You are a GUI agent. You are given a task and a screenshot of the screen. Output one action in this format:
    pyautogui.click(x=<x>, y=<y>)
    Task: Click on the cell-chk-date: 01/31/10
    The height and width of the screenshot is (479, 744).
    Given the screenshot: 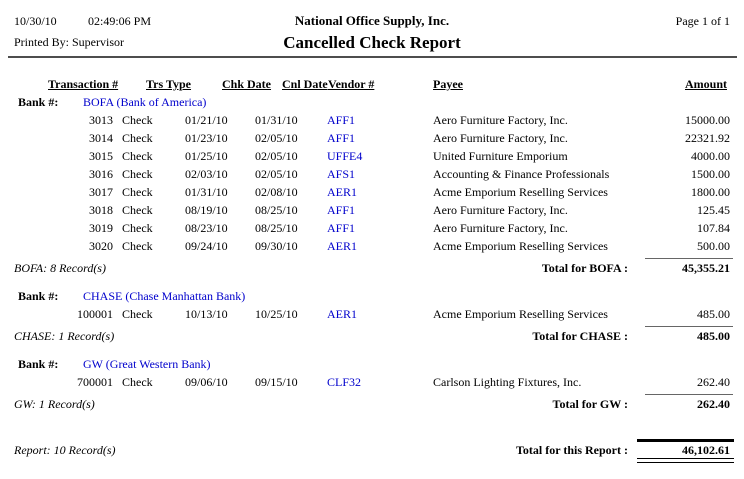 What is the action you would take?
    pyautogui.click(x=206, y=192)
    